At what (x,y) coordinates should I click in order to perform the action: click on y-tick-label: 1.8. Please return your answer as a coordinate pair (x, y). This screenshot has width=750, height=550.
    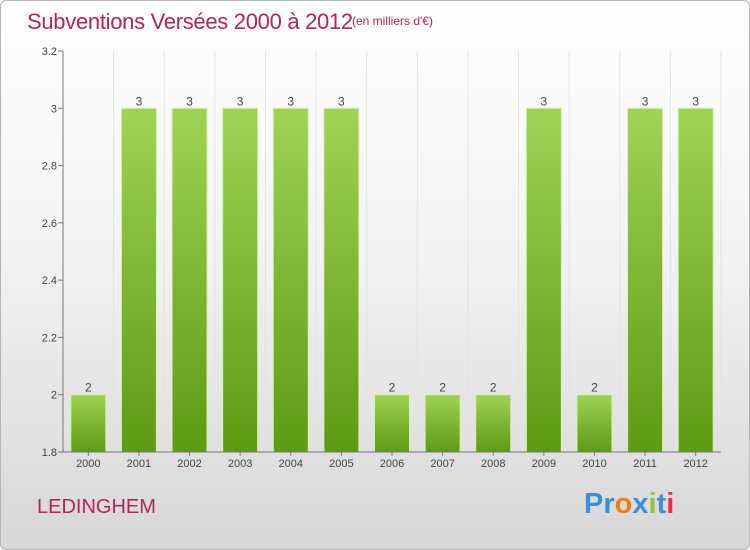
    Looking at the image, I should click on (49, 453).